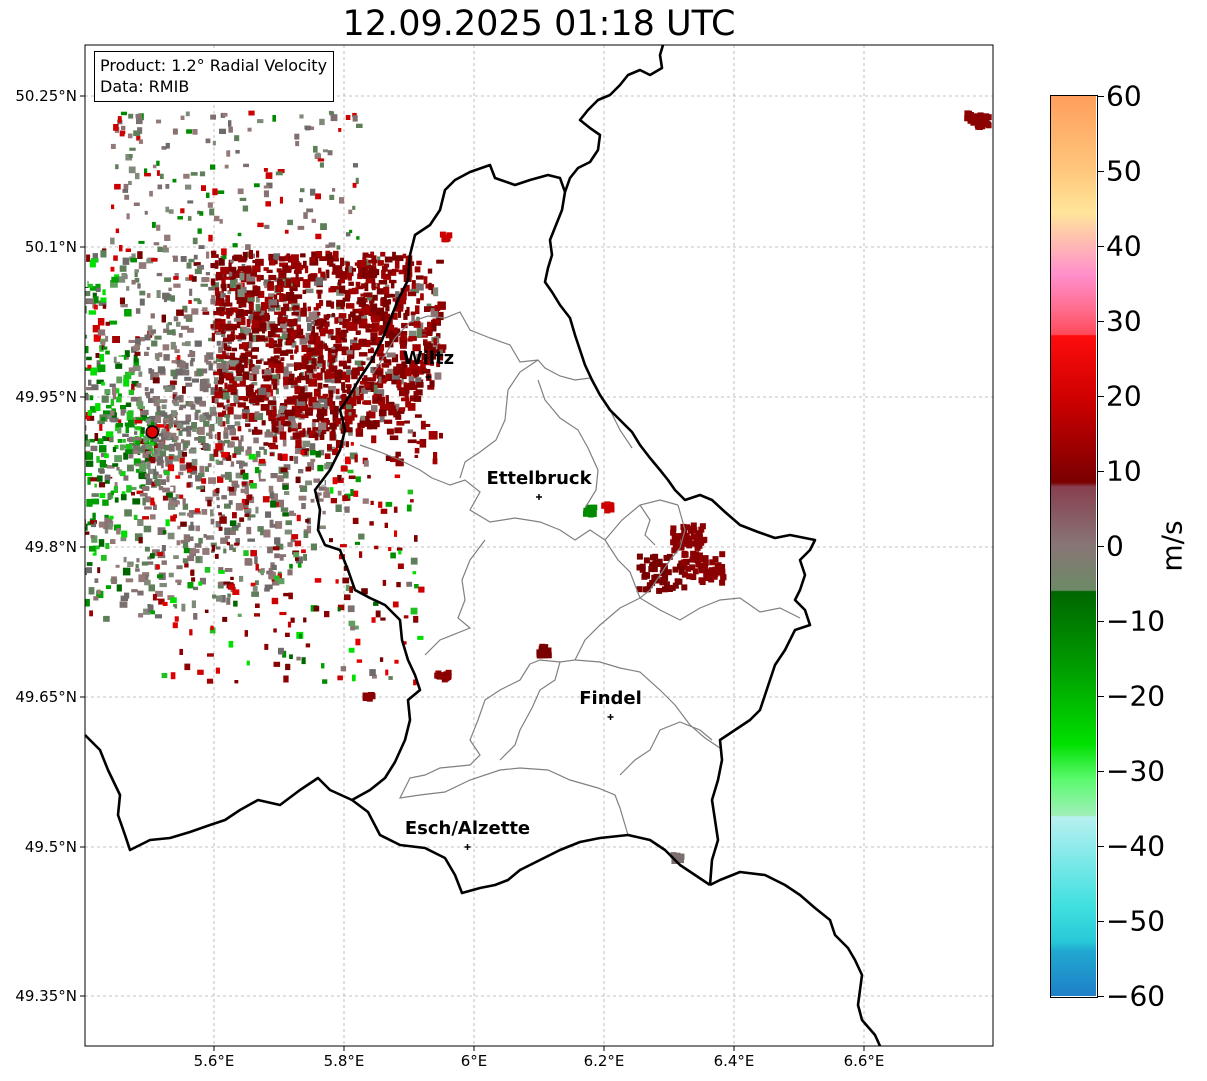  What do you see at coordinates (1124, 246) in the screenshot?
I see `colorbar-tick-label: 40` at bounding box center [1124, 246].